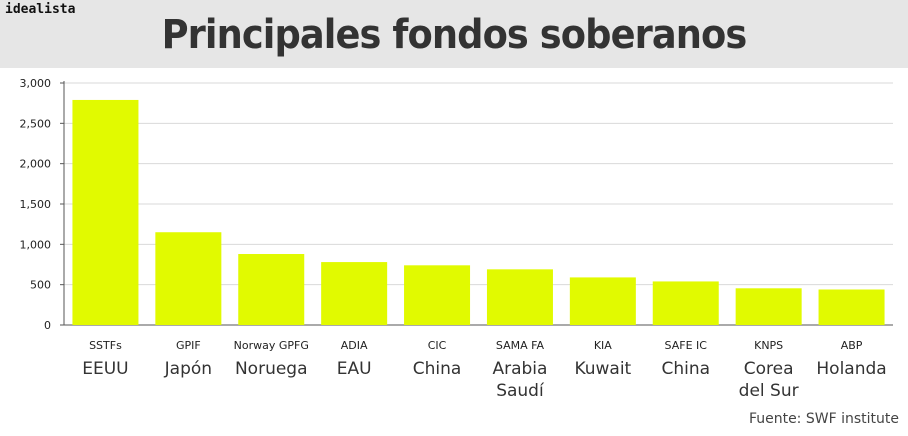 This screenshot has width=908, height=436. What do you see at coordinates (602, 369) in the screenshot?
I see `country-label: Kuwait` at bounding box center [602, 369].